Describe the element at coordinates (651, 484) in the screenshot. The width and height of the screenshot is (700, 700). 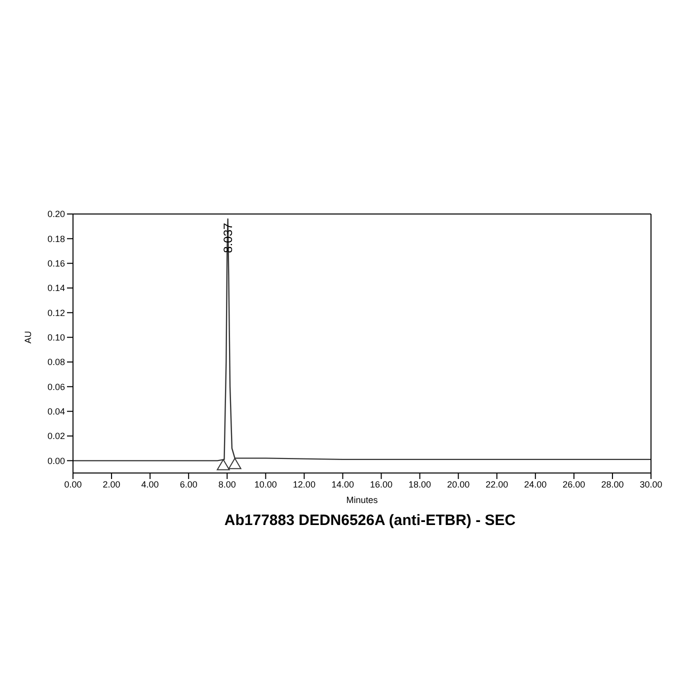
I see `x-tick-label: 30.00` at that location.